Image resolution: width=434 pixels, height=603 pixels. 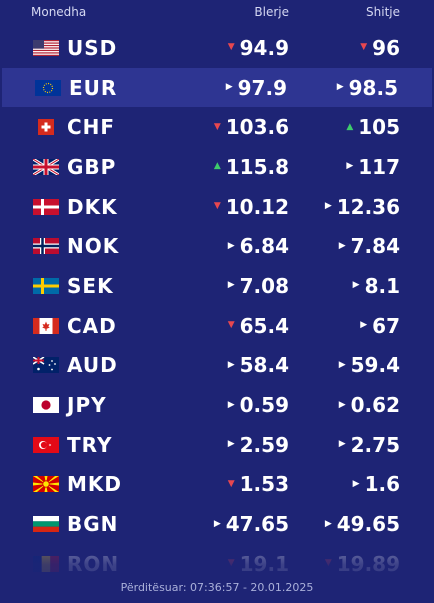 What do you see at coordinates (373, 87) in the screenshot?
I see `sell-value: 98.5` at bounding box center [373, 87].